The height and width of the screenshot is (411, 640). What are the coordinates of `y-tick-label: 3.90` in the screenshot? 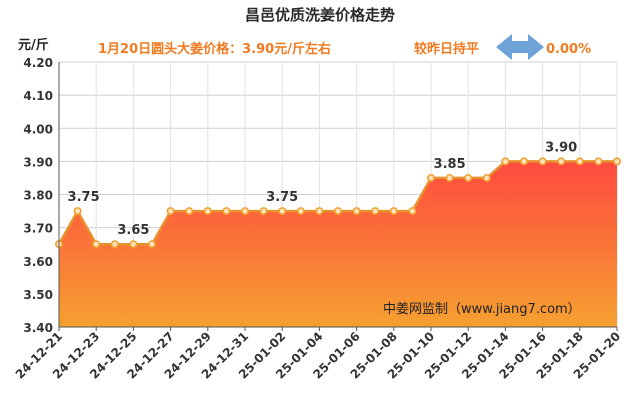 It's located at (38, 162).